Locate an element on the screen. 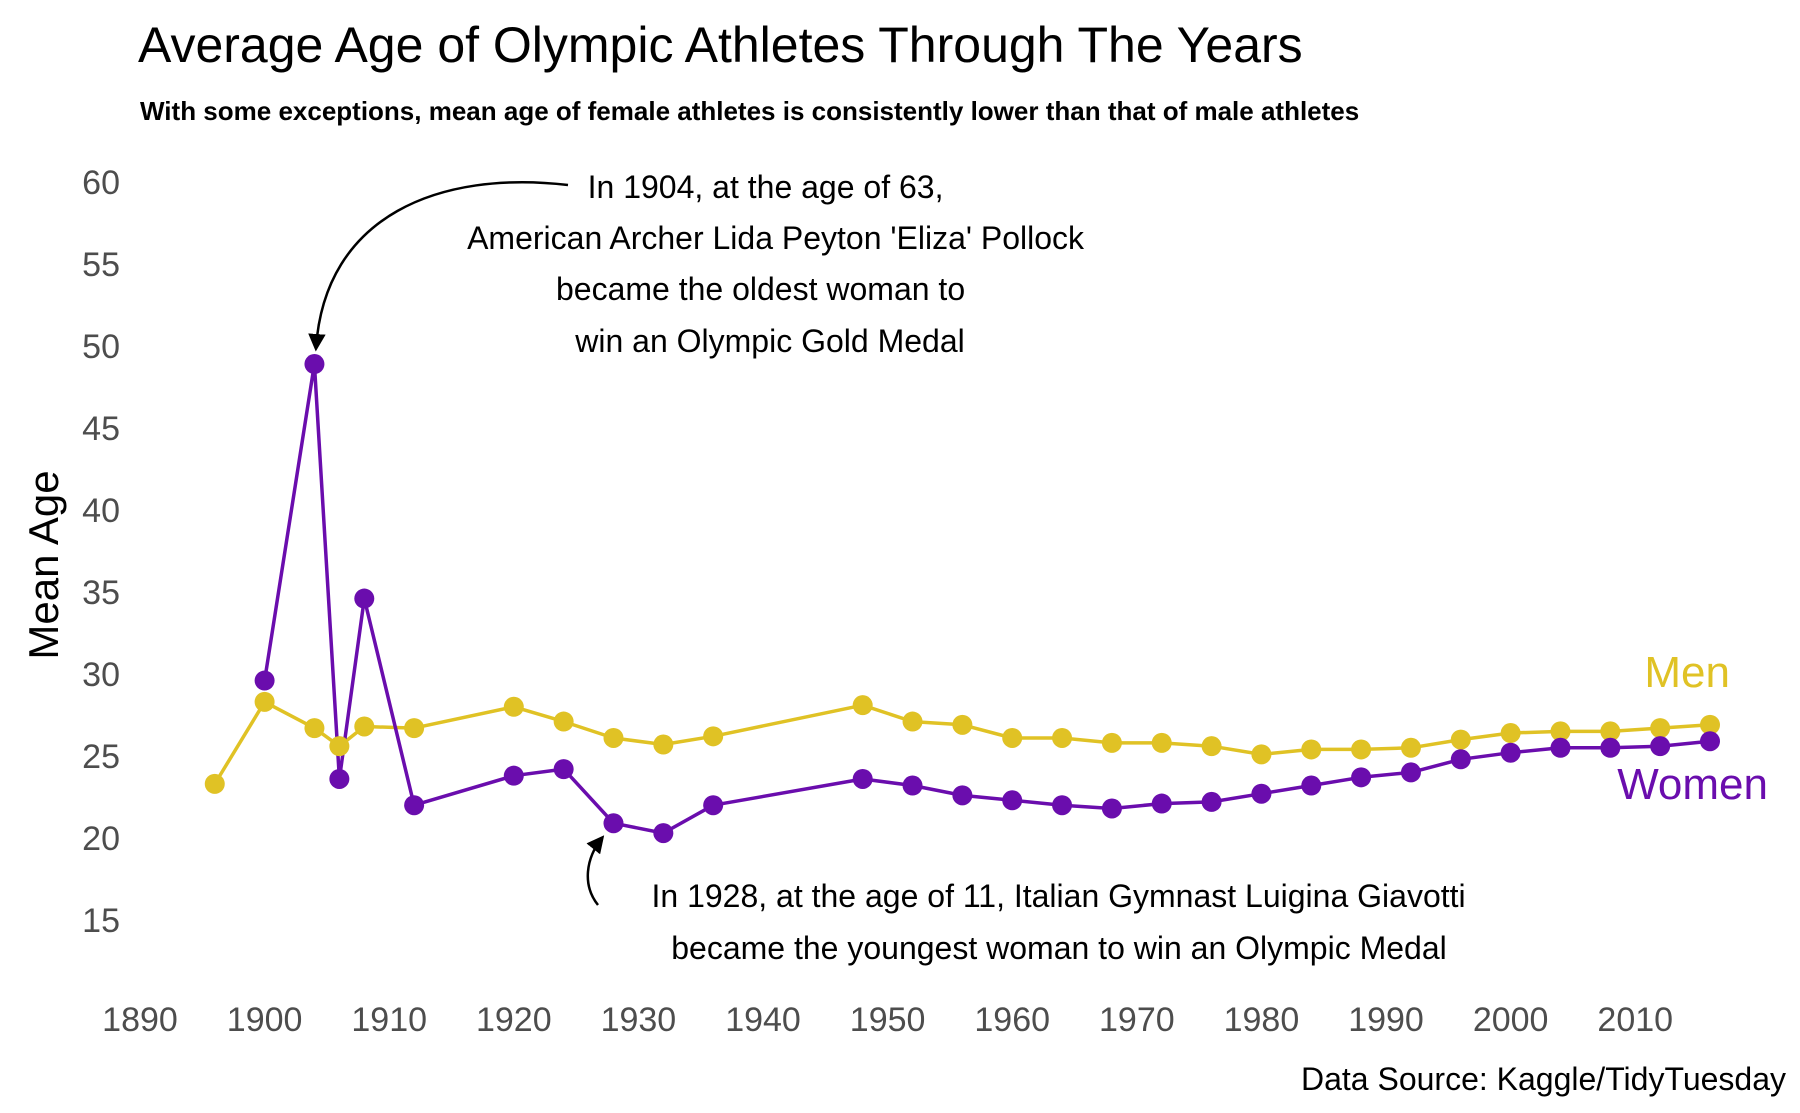 The height and width of the screenshot is (1113, 1800). y-tick-label: 30 is located at coordinates (101, 675).